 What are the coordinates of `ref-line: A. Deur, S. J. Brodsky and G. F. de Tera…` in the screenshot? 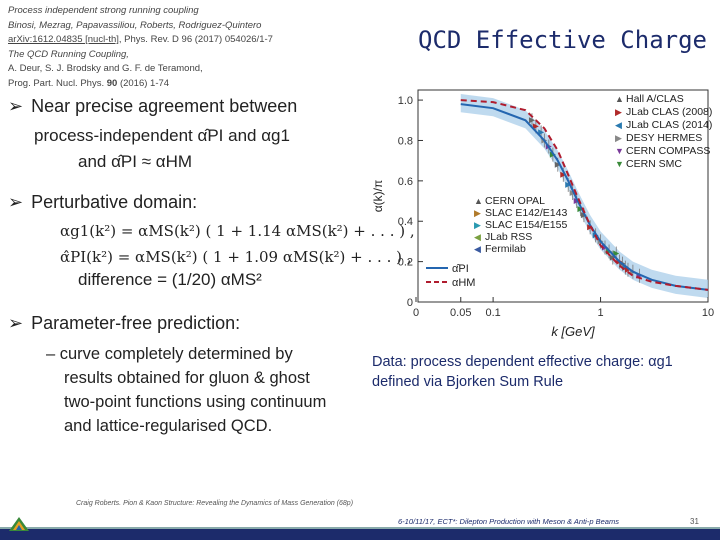 It's located at (105, 68).